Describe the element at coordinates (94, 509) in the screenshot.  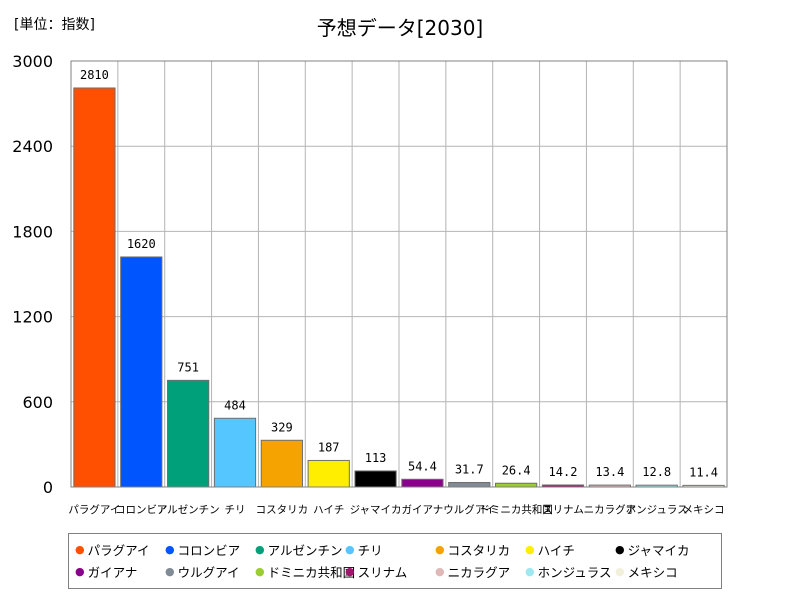
I see `x-tick-label: パラグアイ` at that location.